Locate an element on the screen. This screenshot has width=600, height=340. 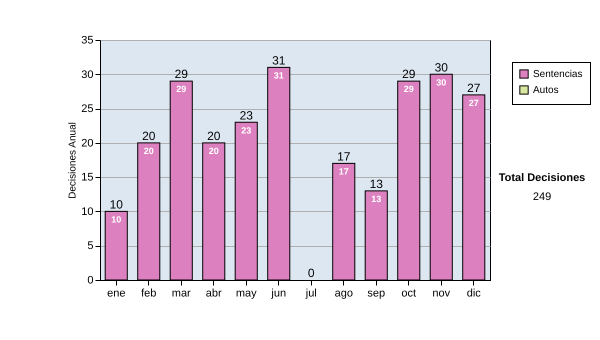
y-tick-label: 15 is located at coordinates (87, 178).